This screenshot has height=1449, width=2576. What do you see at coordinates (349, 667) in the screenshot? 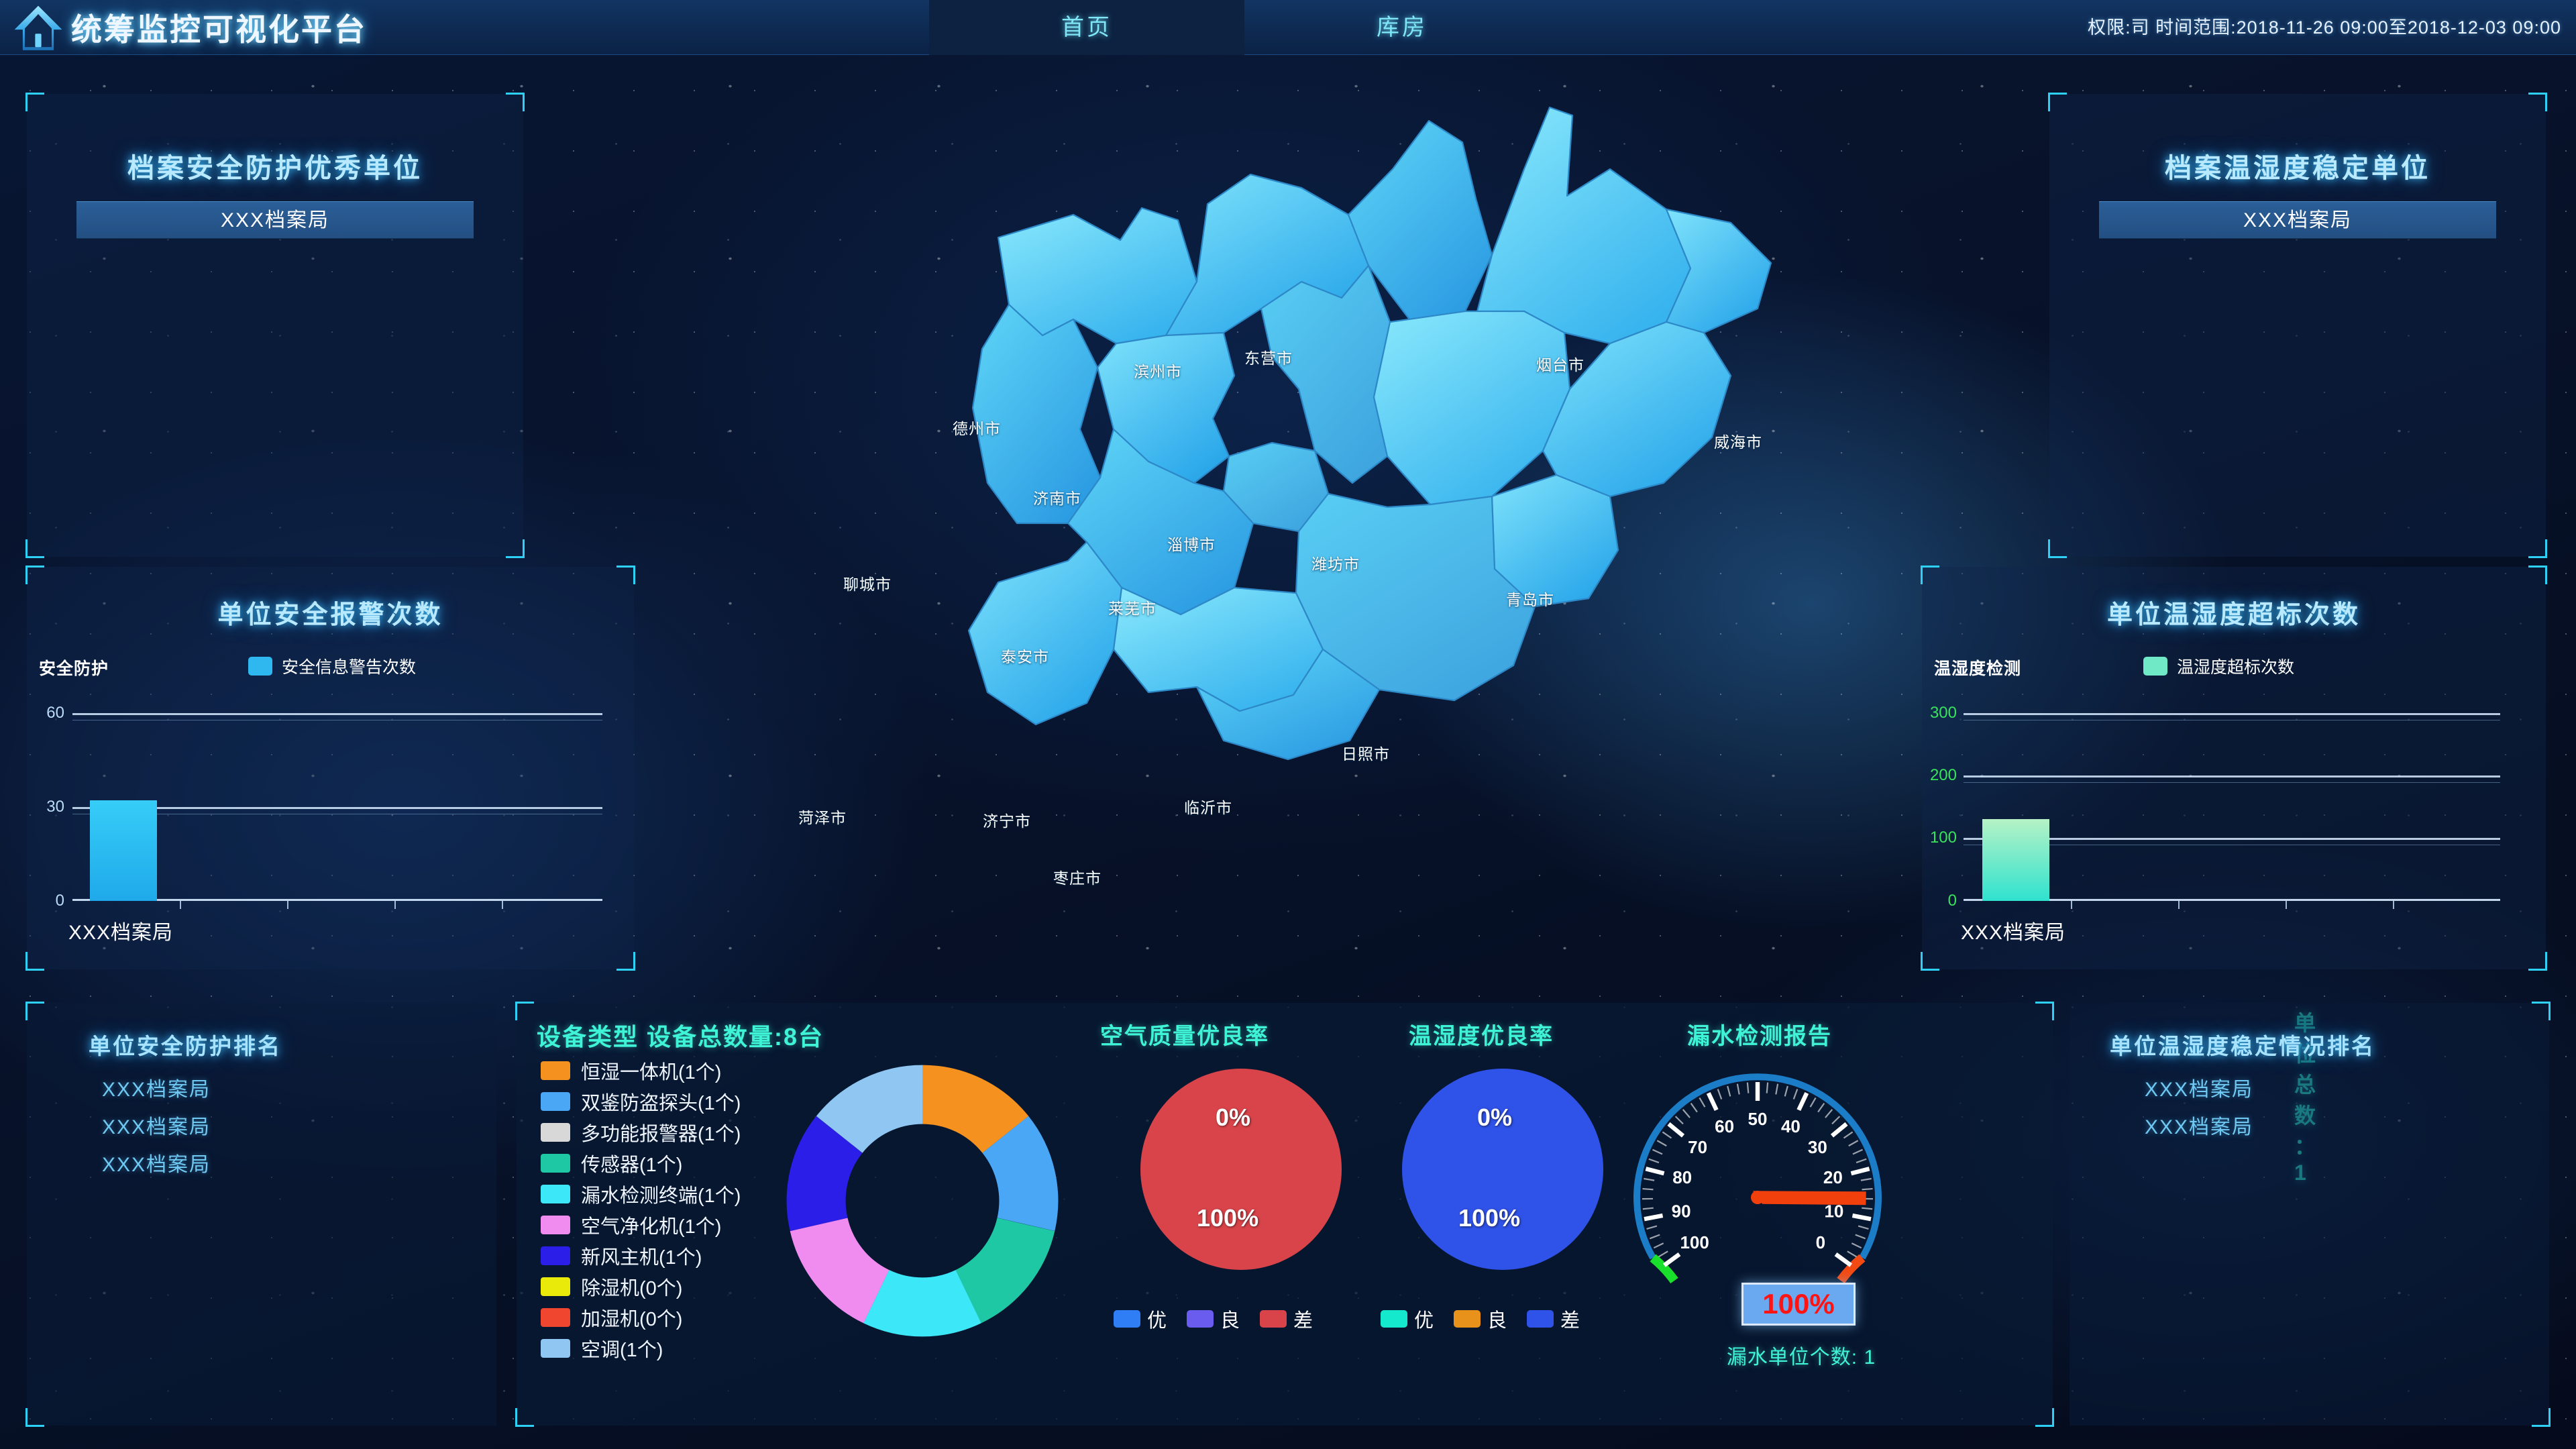
I see `legend-label: 安全信息警告次数` at bounding box center [349, 667].